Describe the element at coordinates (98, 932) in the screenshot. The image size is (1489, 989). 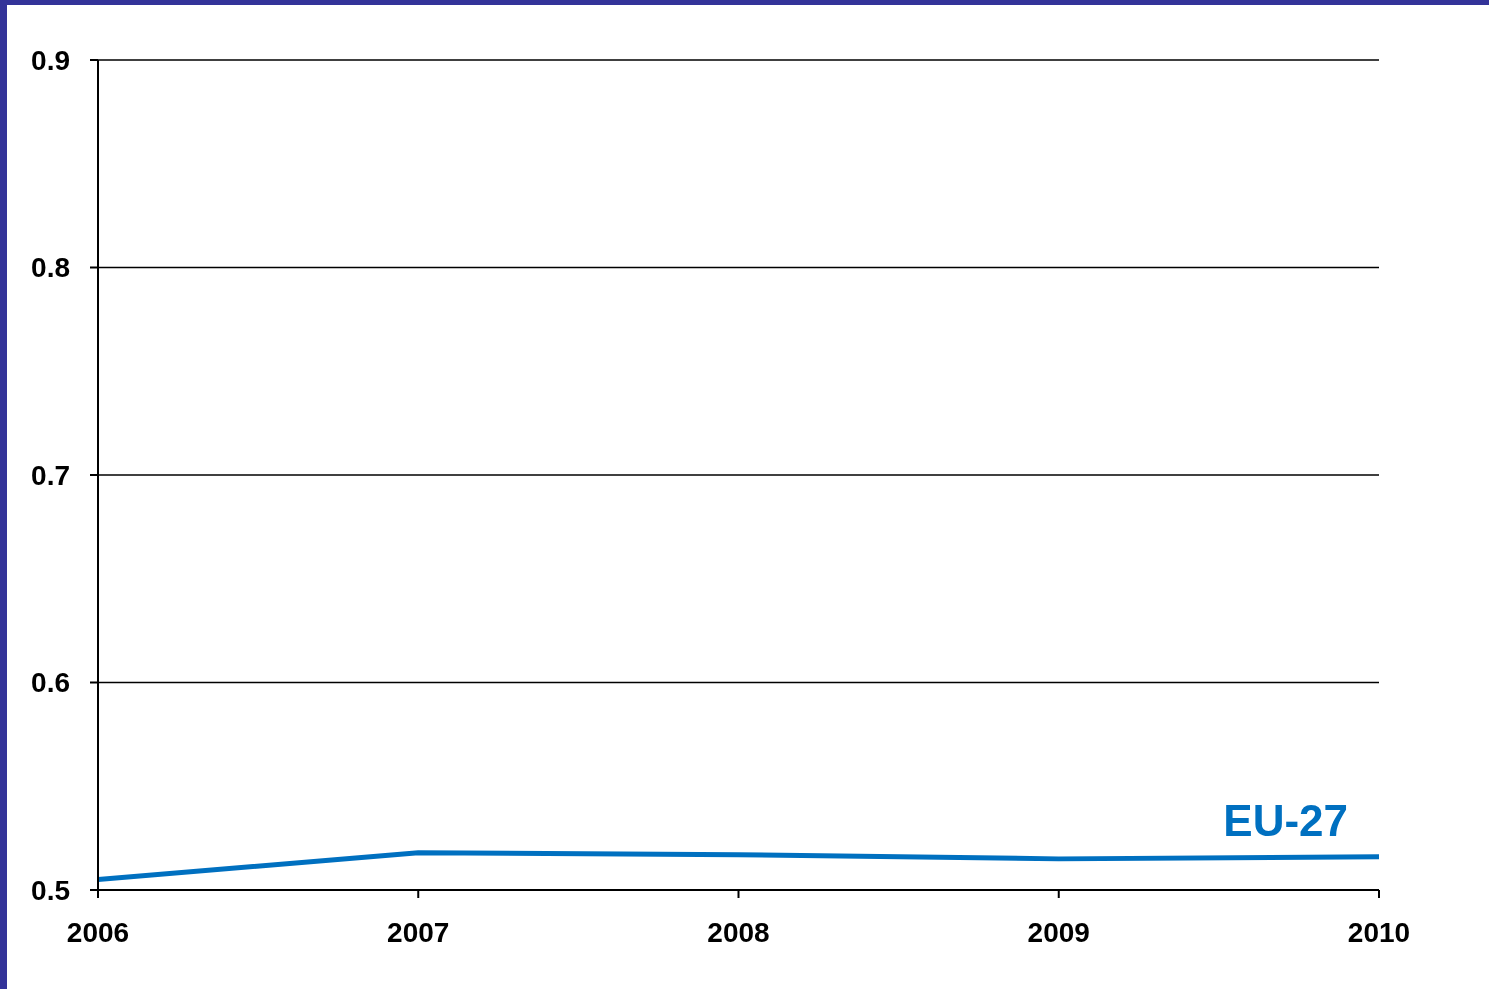
I see `x-tick-label: 2006` at that location.